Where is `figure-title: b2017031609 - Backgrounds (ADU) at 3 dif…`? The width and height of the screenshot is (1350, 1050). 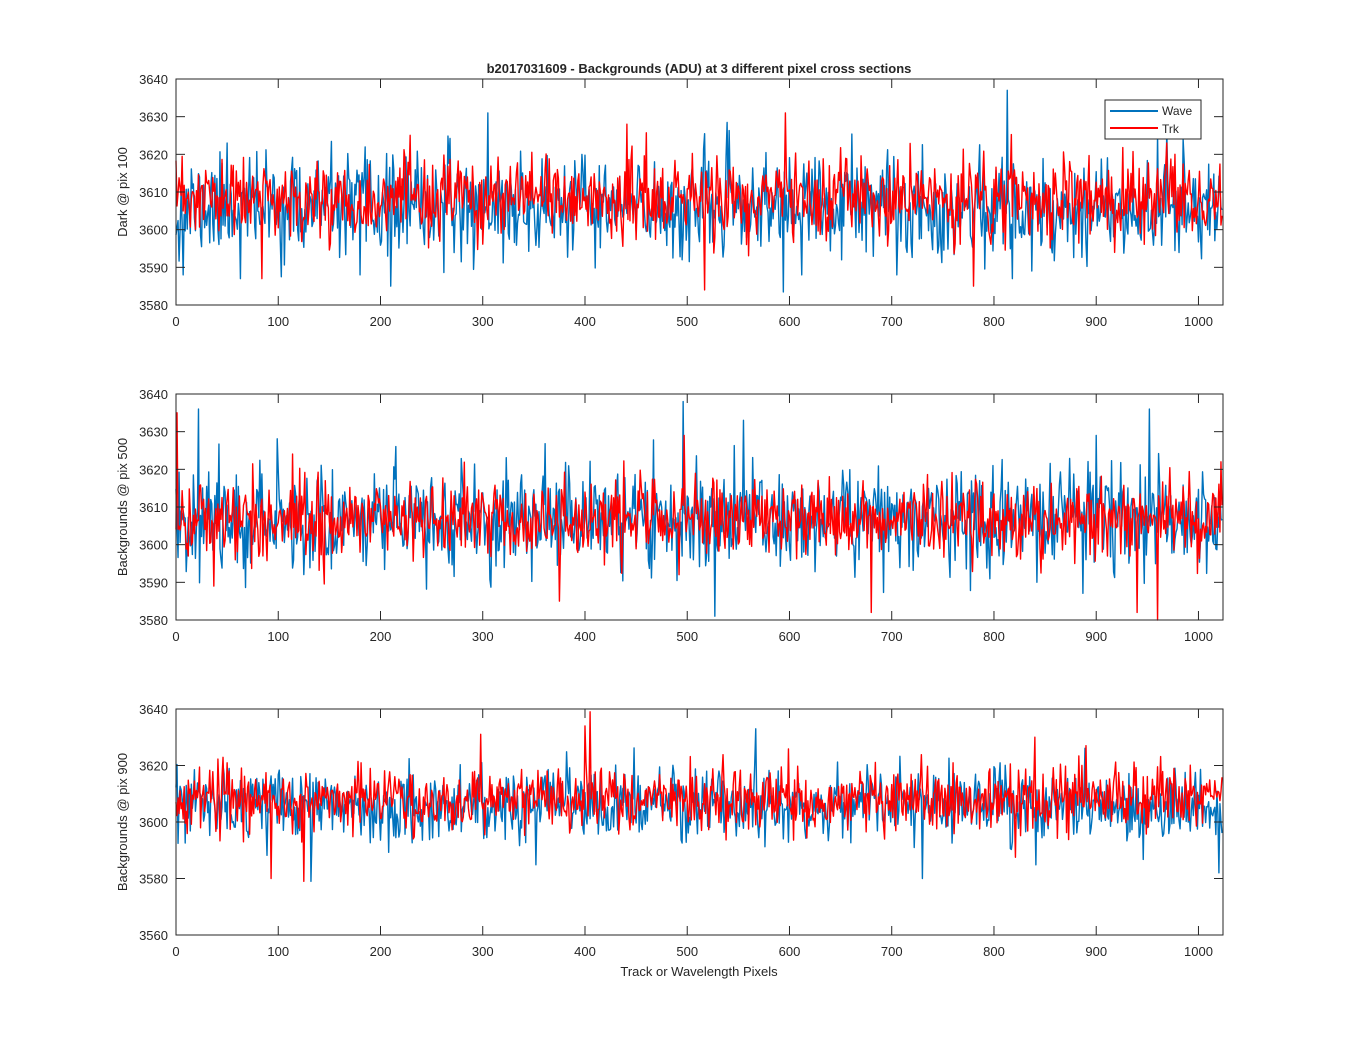
figure-title: b2017031609 - Backgrounds (ADU) at 3 dif… is located at coordinates (699, 68).